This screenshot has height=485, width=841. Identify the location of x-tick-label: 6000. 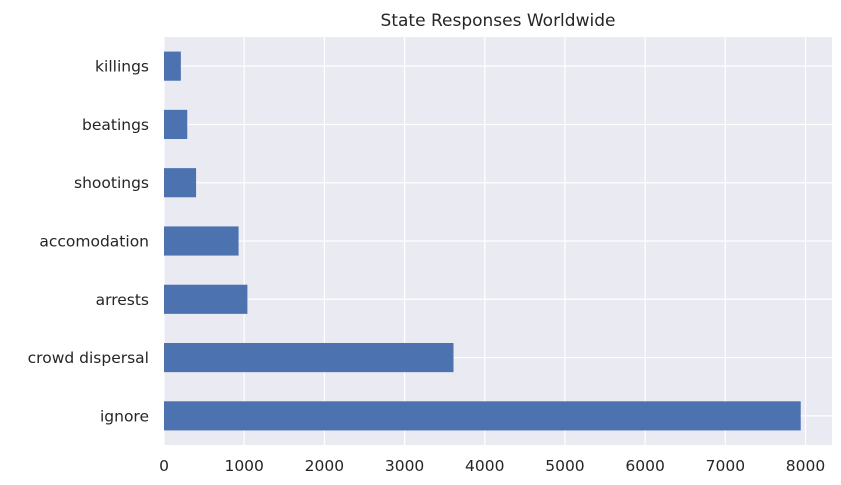
(644, 466).